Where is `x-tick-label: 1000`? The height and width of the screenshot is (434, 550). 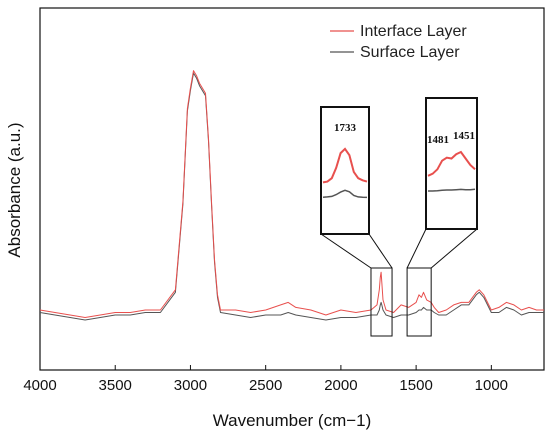 x-tick-label: 1000 is located at coordinates (491, 385).